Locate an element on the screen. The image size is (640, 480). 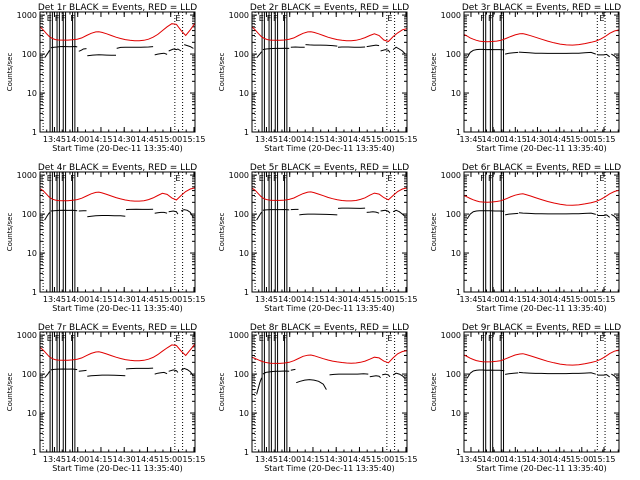
panel-title: Det 4r BLACK = Events, RED = LLD is located at coordinates (117, 168).